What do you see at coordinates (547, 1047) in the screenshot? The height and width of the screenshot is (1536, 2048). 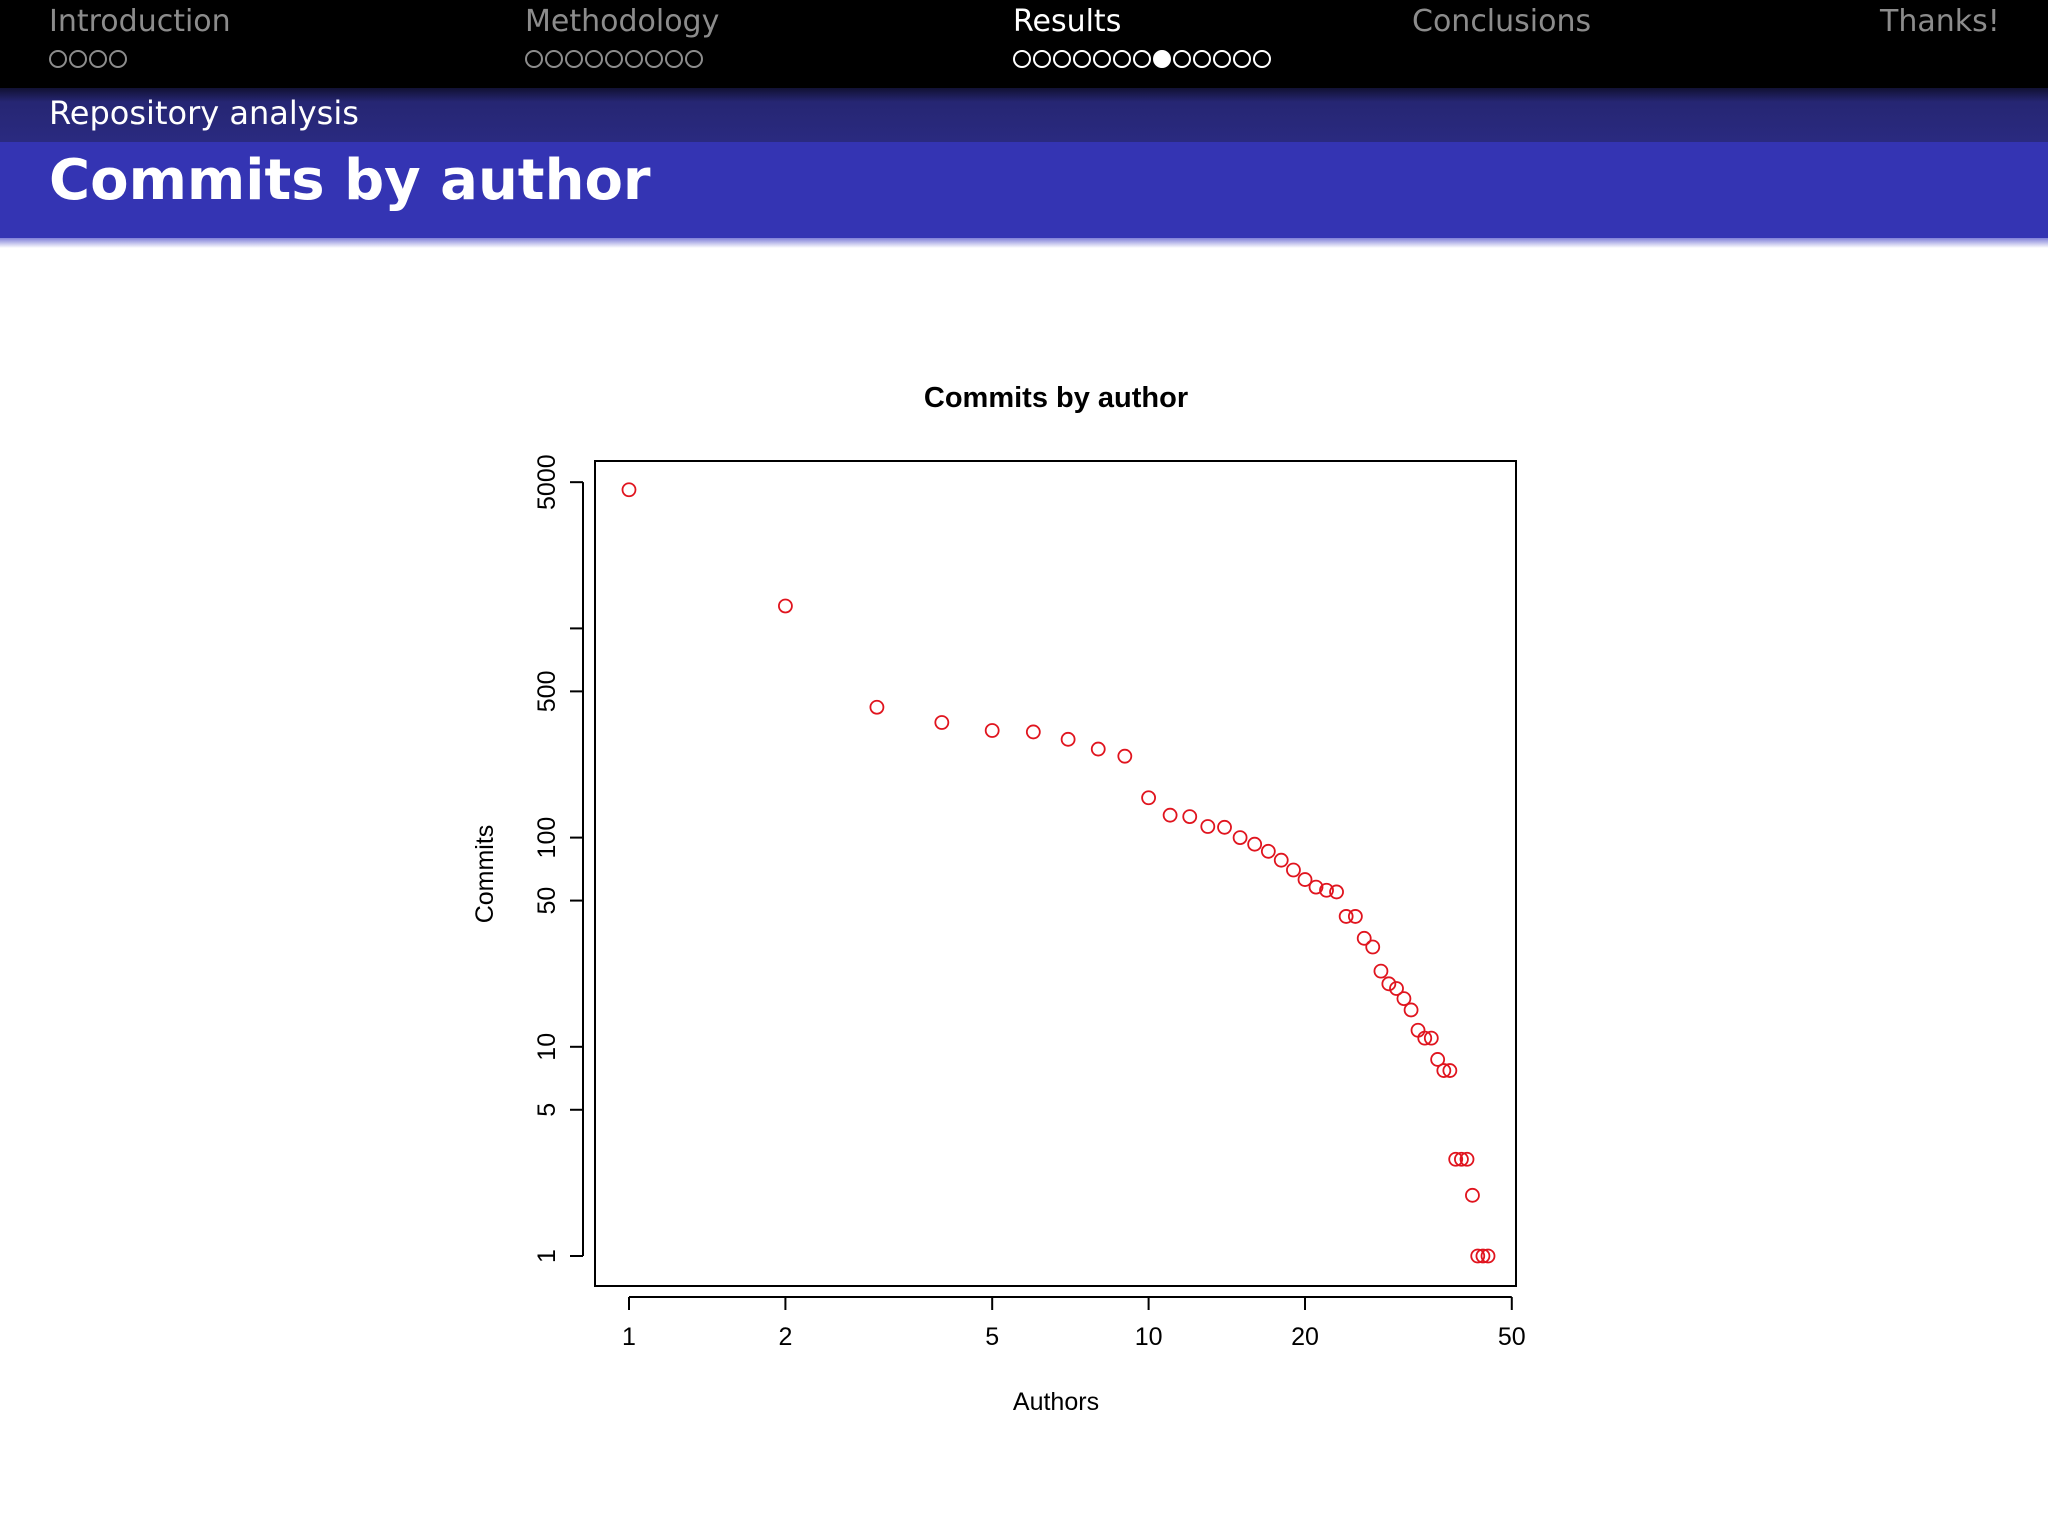 I see `y-tick-label: 10` at bounding box center [547, 1047].